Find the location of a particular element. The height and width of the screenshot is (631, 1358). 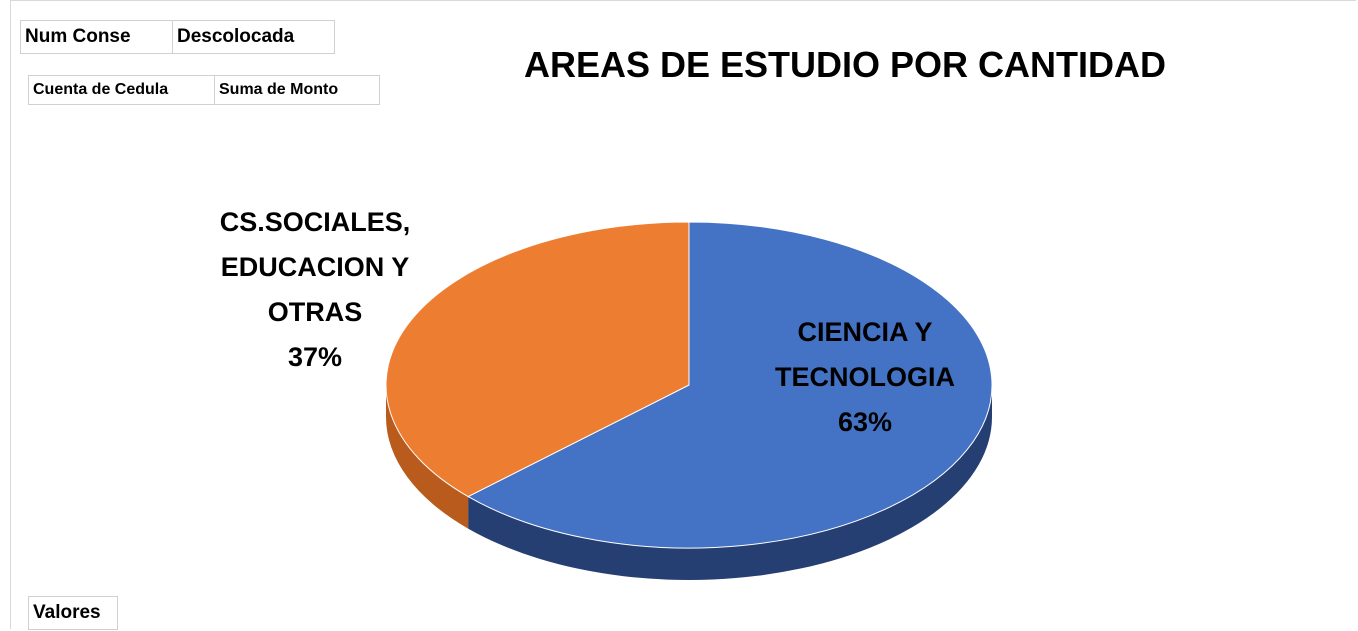

row-button: Valores is located at coordinates (73, 613).